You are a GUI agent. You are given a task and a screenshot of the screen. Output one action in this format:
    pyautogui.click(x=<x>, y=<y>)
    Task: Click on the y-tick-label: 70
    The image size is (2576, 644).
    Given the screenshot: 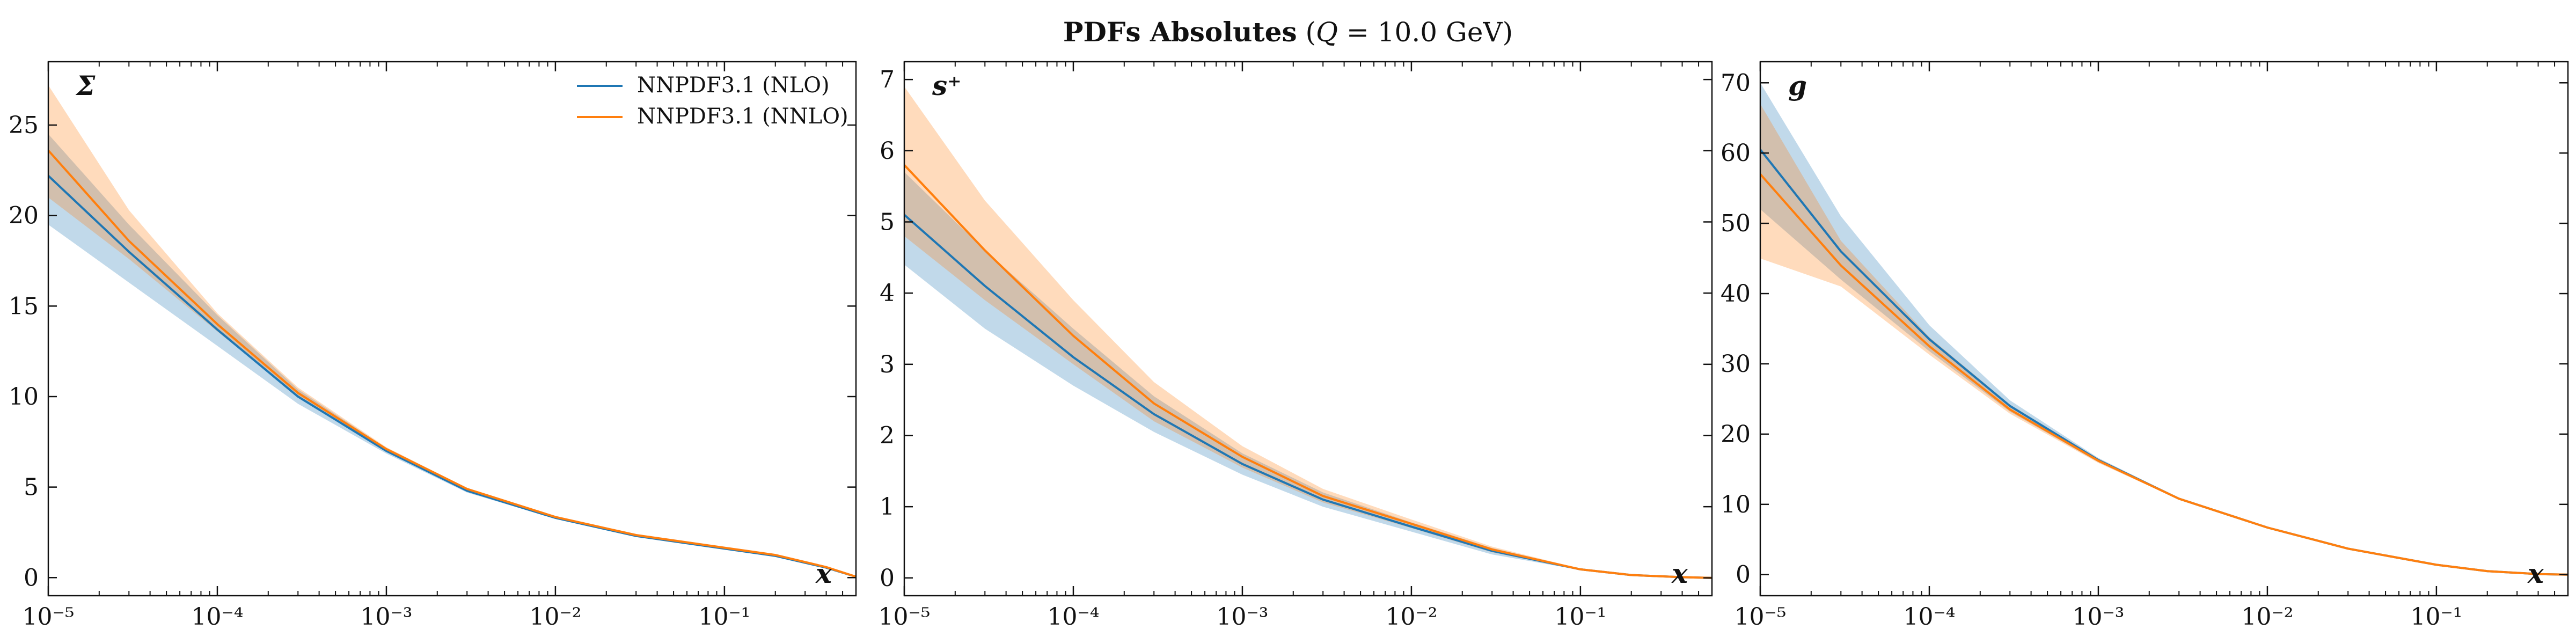 What is the action you would take?
    pyautogui.click(x=1736, y=83)
    